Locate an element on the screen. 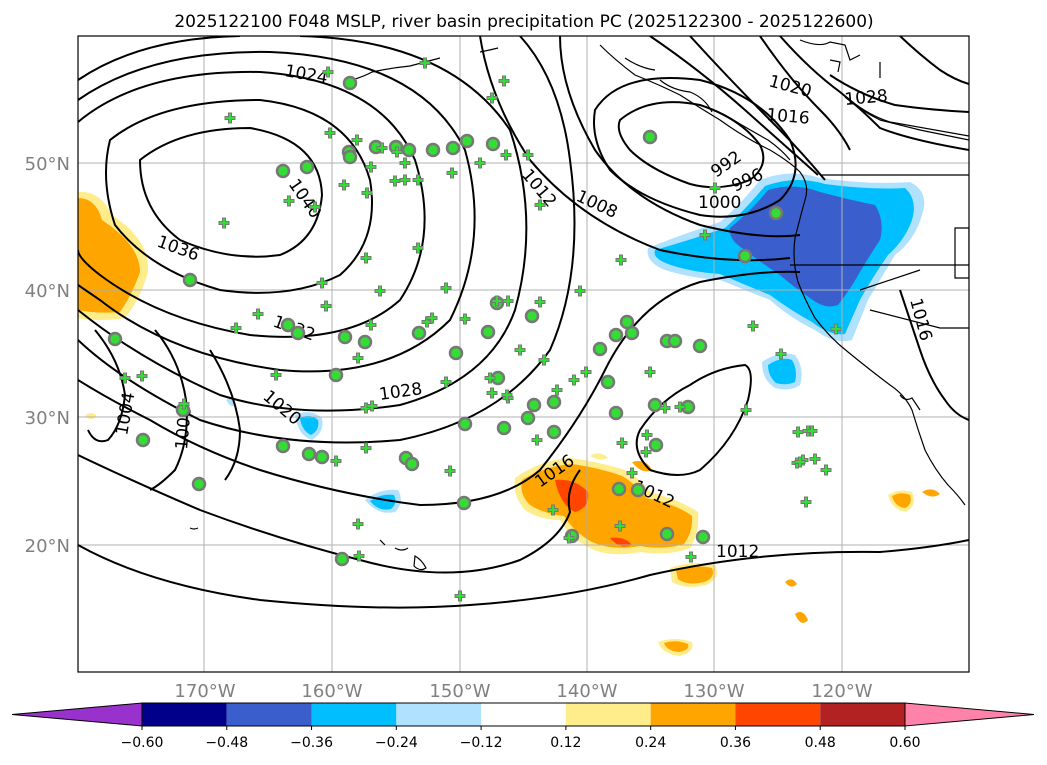 The image size is (1047, 765). colorbar-tick-label: 0.48 is located at coordinates (820, 743).